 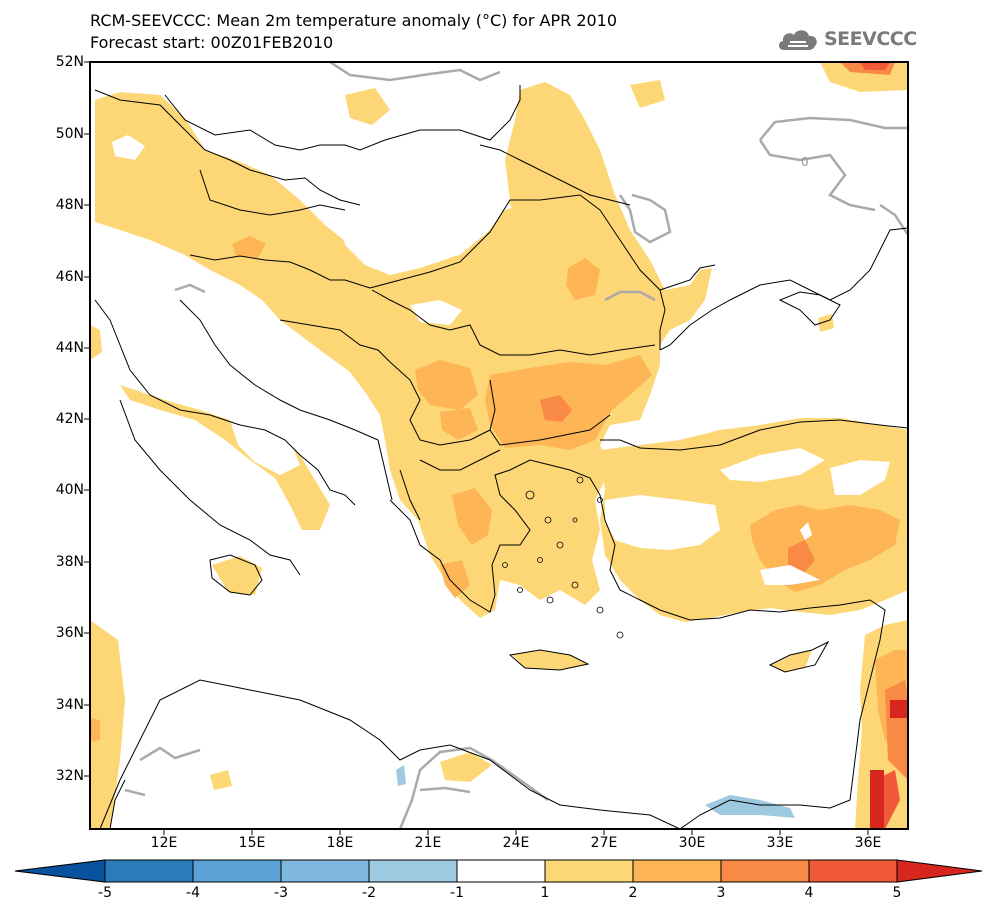 I want to click on lat-label: 44N, so click(x=69, y=348).